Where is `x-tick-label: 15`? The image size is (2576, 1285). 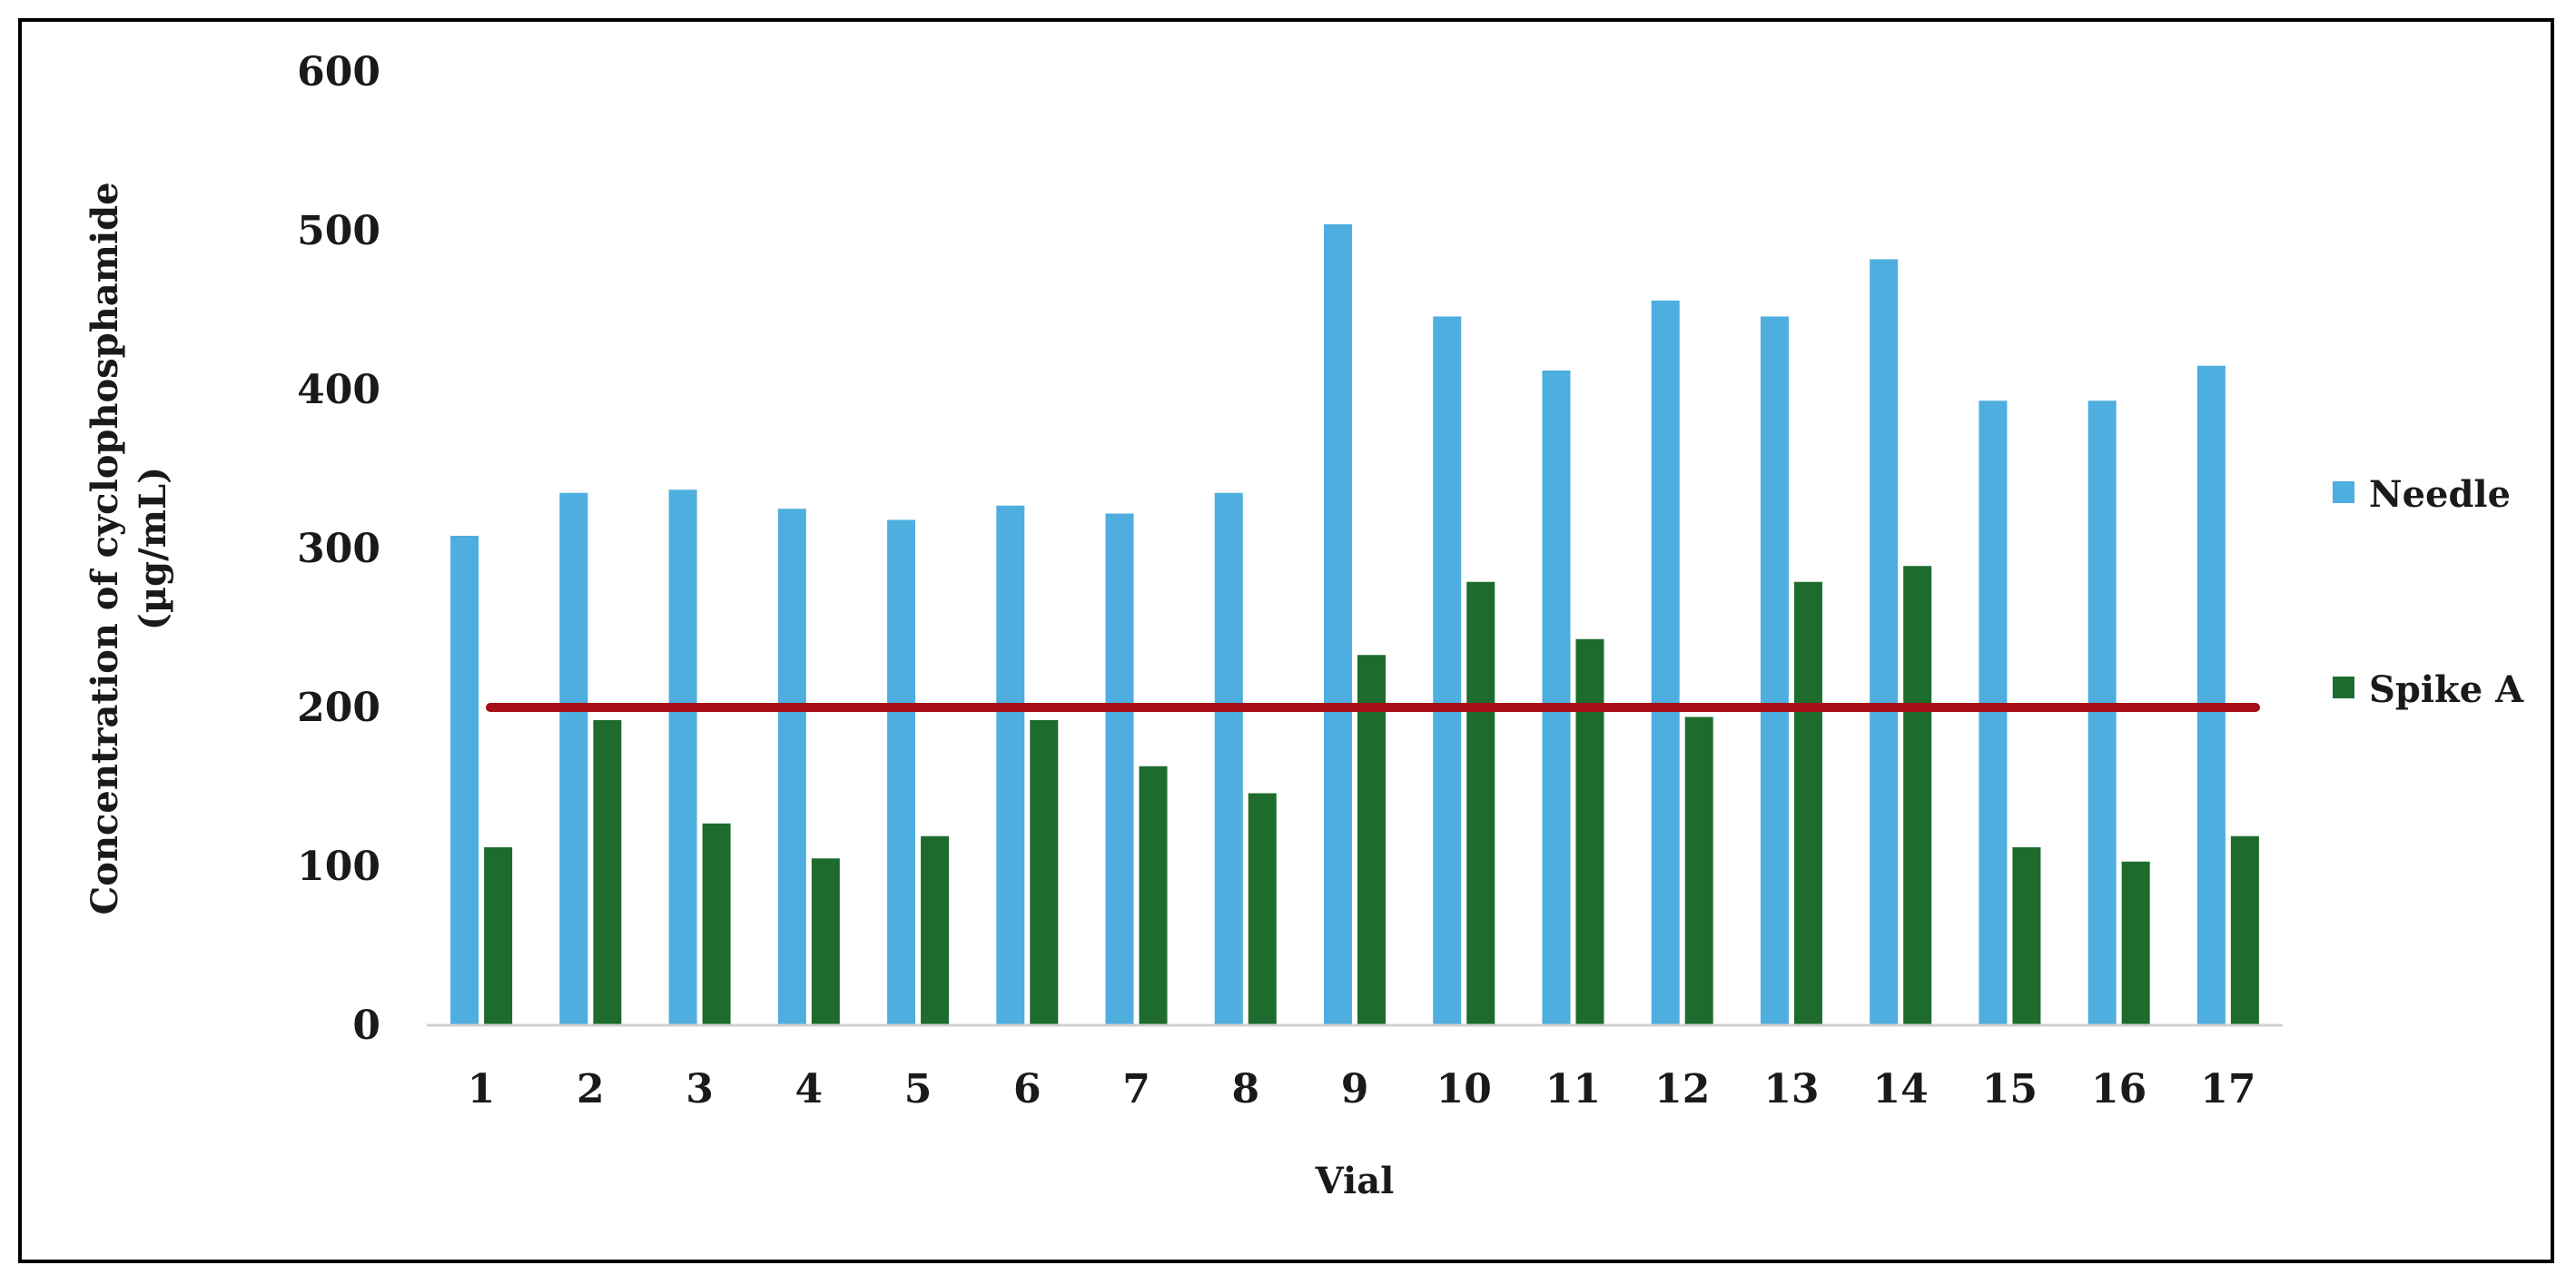
x-tick-label: 15 is located at coordinates (2010, 1089).